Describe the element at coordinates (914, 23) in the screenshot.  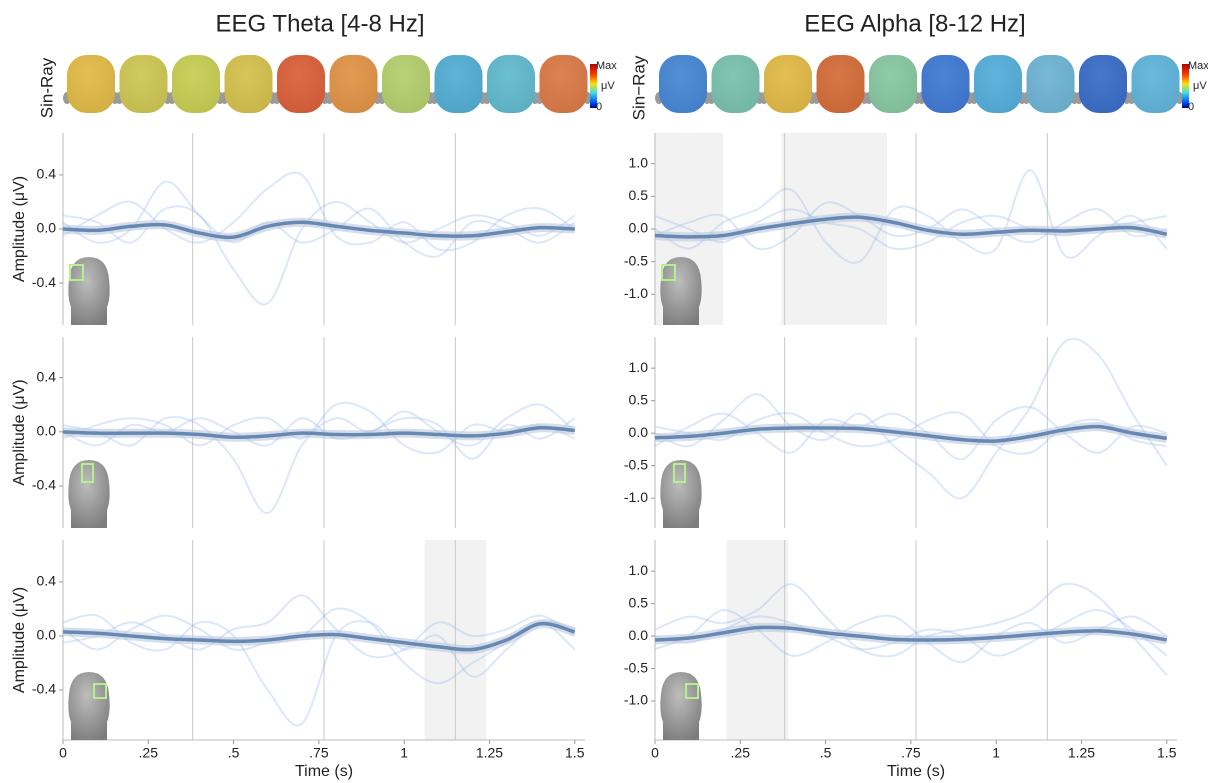
I see `panel-title: EEG Alpha [8-12 Hz]` at that location.